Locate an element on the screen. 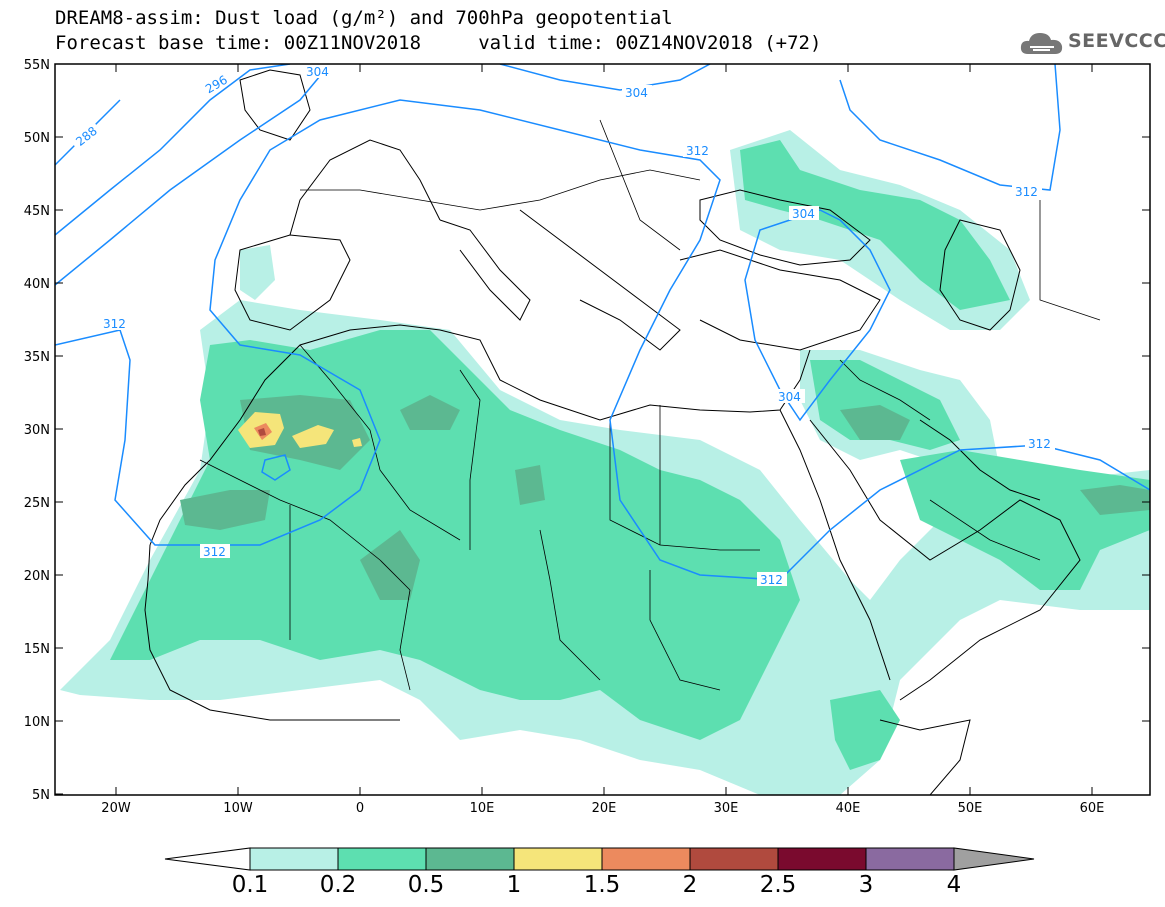 Image resolution: width=1165 pixels, height=907 pixels. contour-304-blacksea is located at coordinates (817, 315).